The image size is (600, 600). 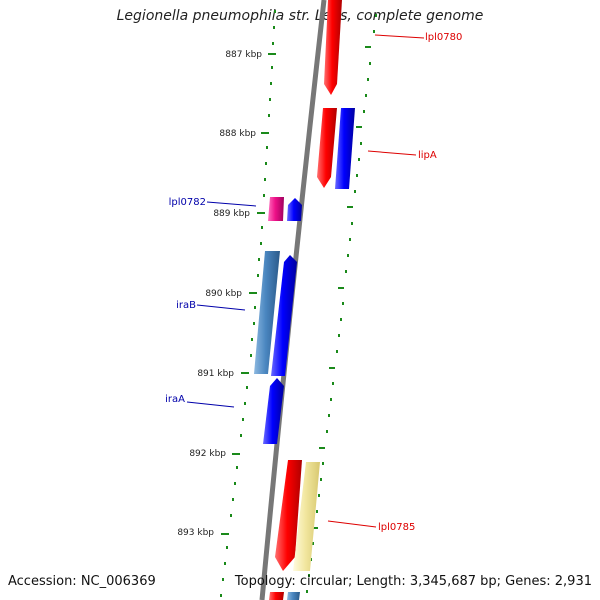 I want to click on feature-lpl0785-misc, so click(x=306, y=516).